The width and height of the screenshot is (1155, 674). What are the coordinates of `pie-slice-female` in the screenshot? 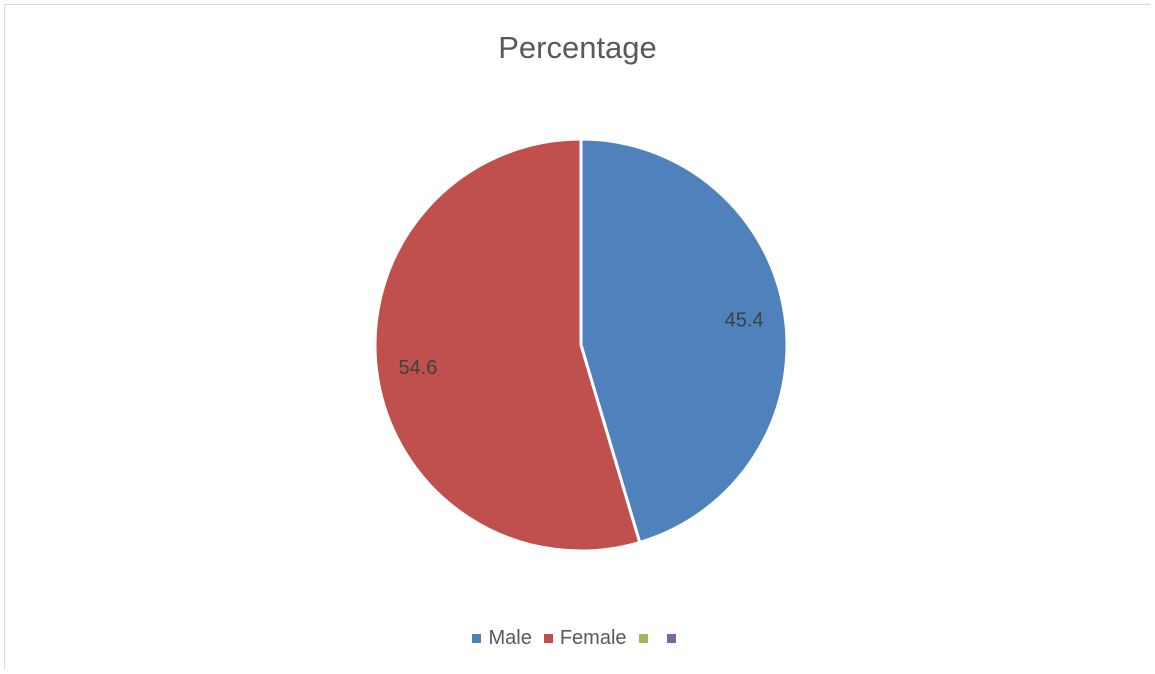 It's located at (507, 345).